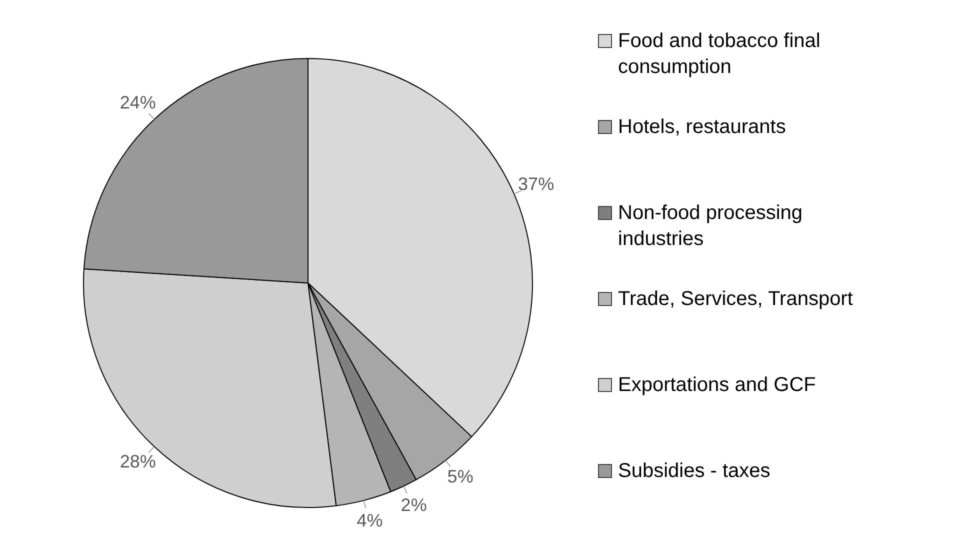  What do you see at coordinates (138, 462) in the screenshot?
I see `data-label: 28%` at bounding box center [138, 462].